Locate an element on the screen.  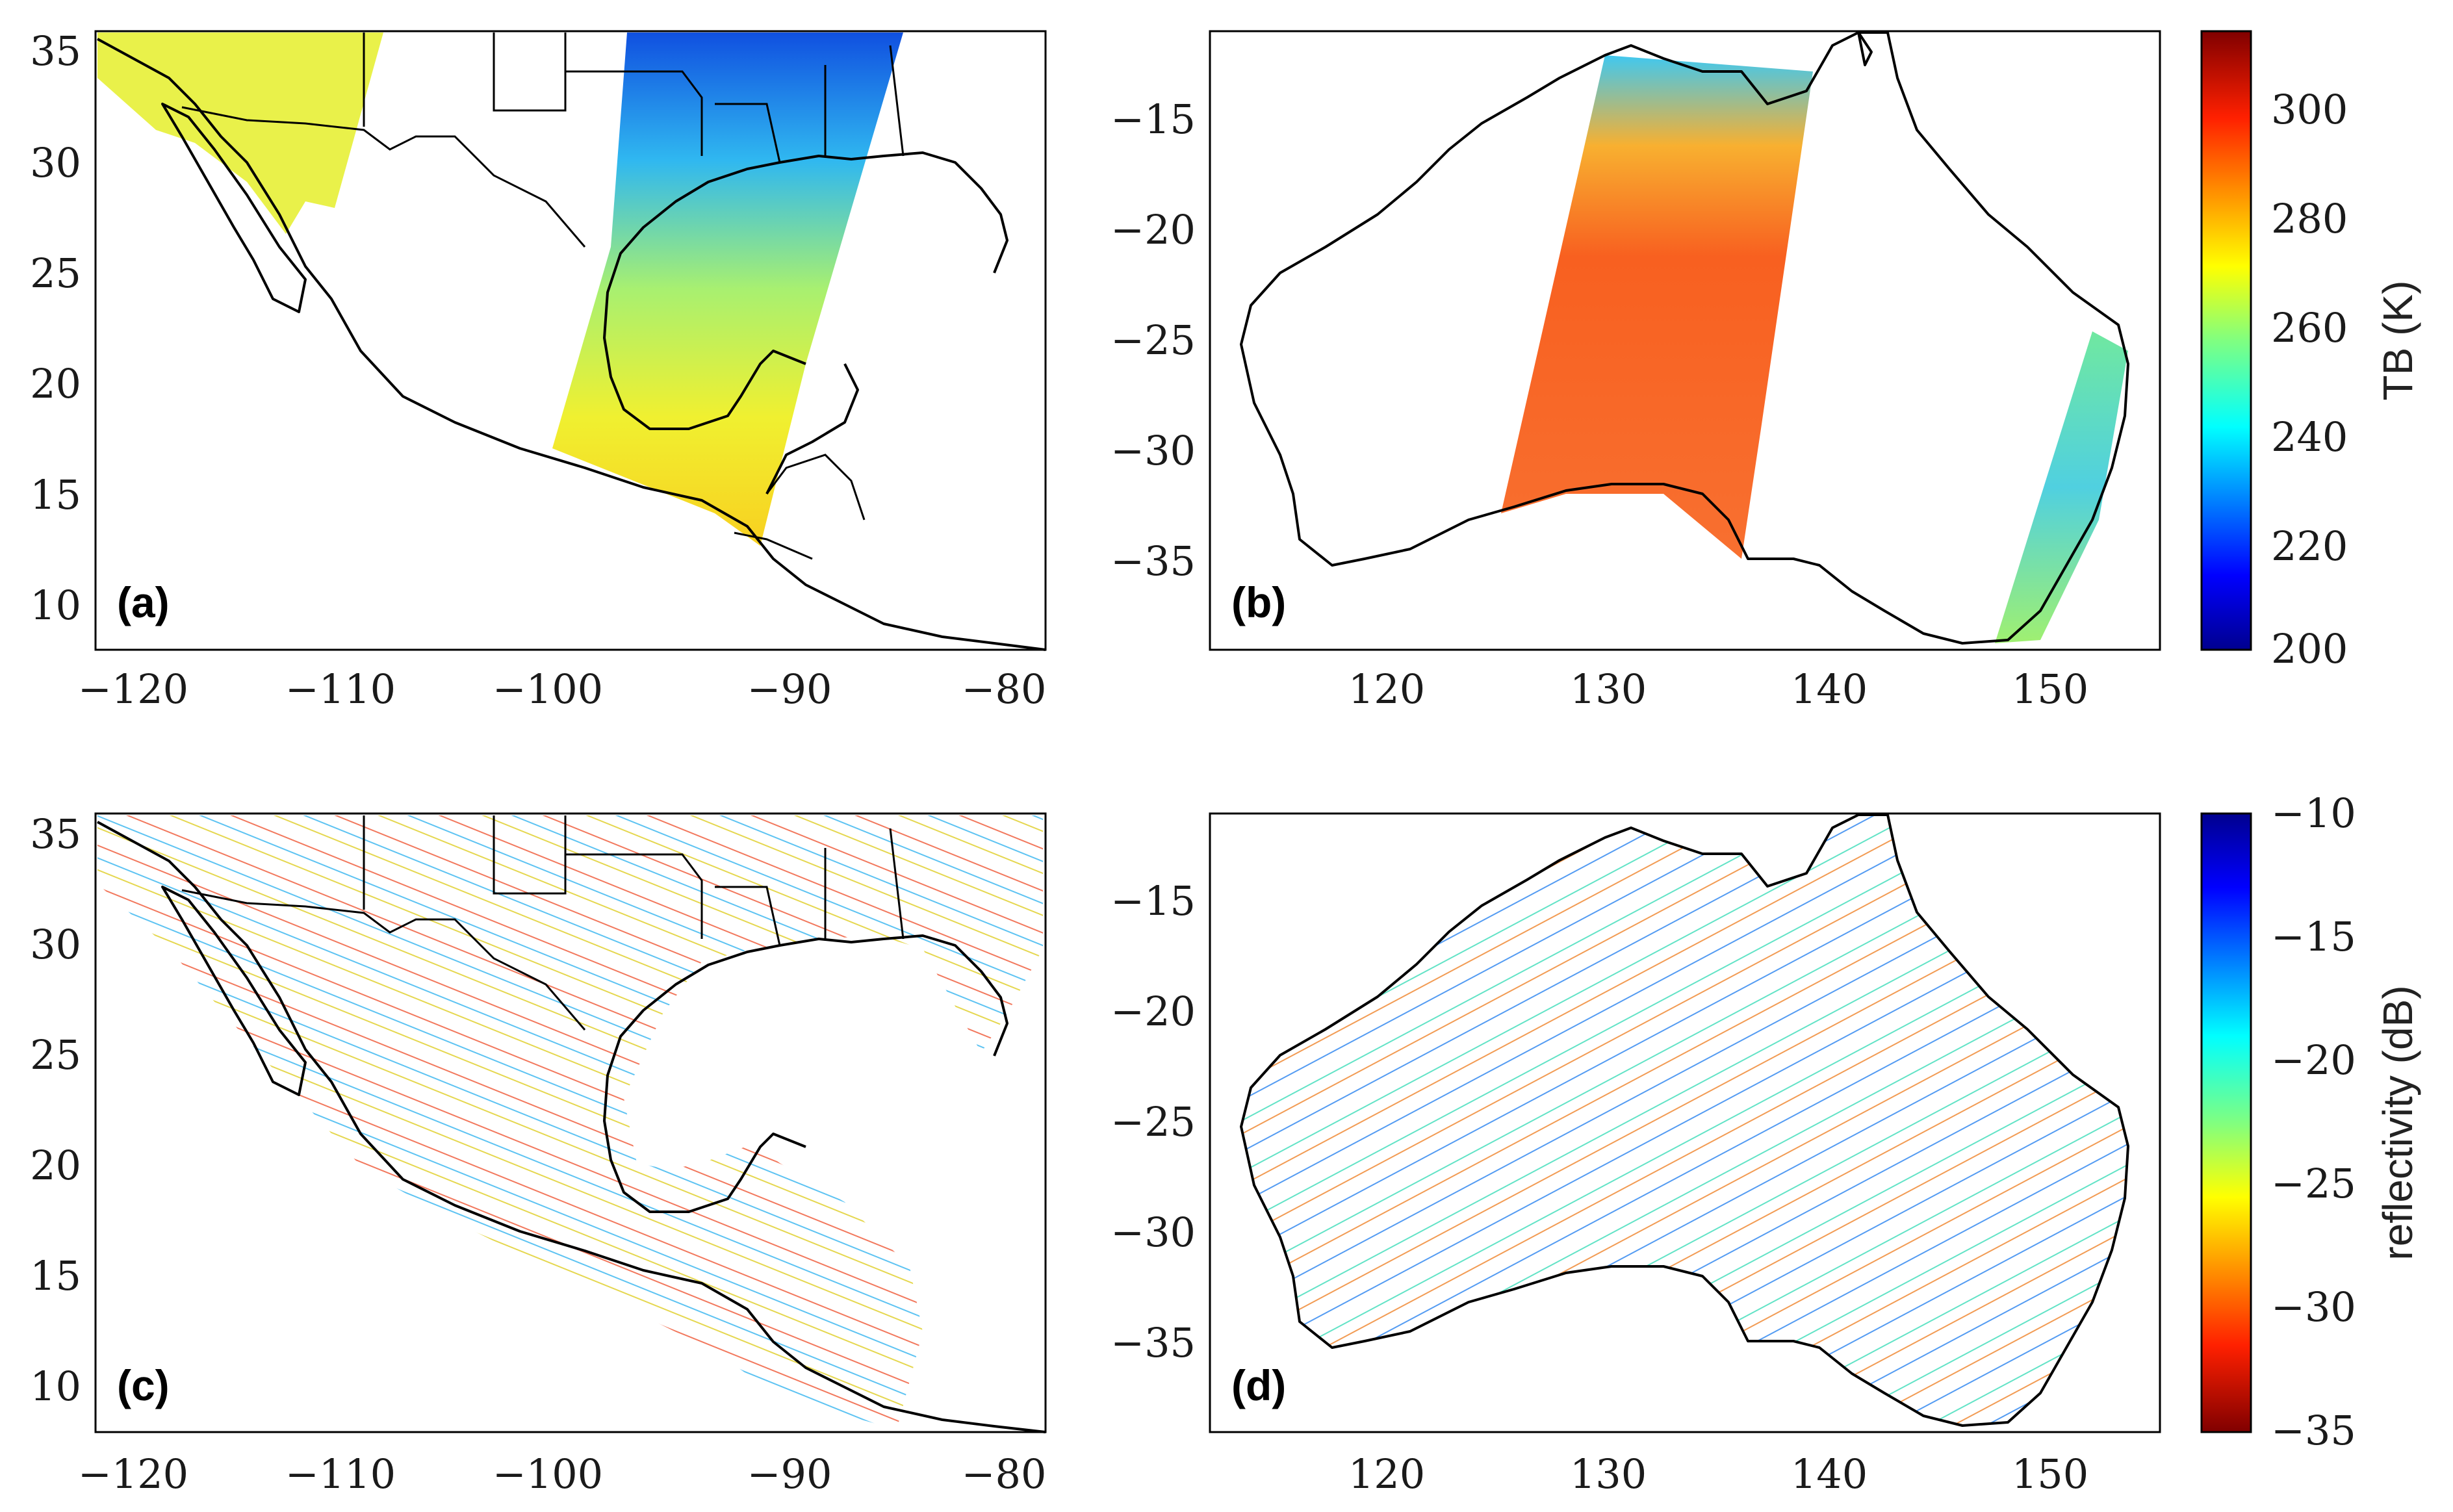
panel-d-yticks: −15 −20 −25 −30 −35 is located at coordinates (1153, 1121).